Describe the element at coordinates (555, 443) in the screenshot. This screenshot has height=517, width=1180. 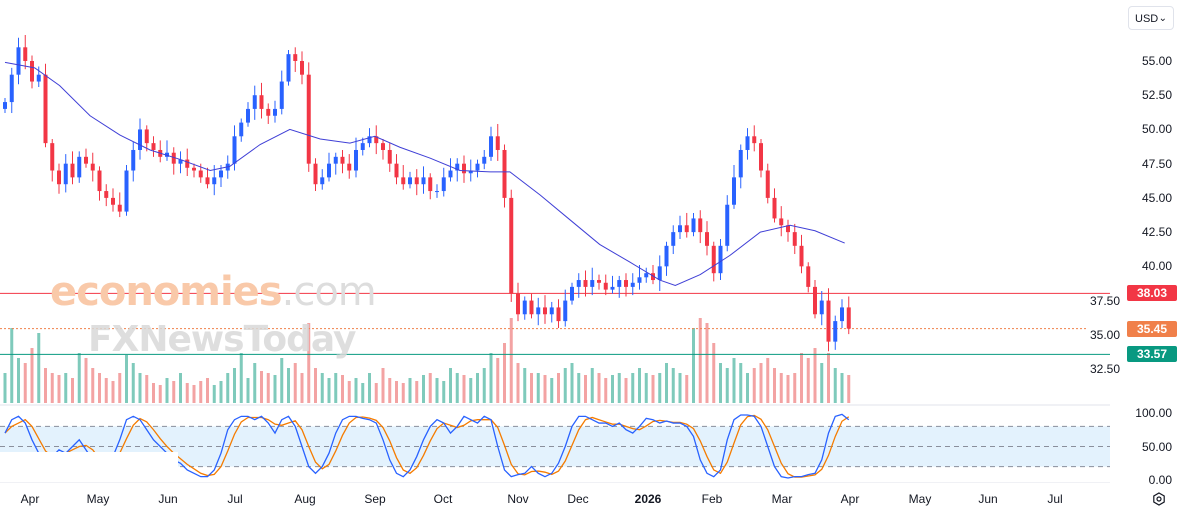
I see `pane-dividers` at that location.